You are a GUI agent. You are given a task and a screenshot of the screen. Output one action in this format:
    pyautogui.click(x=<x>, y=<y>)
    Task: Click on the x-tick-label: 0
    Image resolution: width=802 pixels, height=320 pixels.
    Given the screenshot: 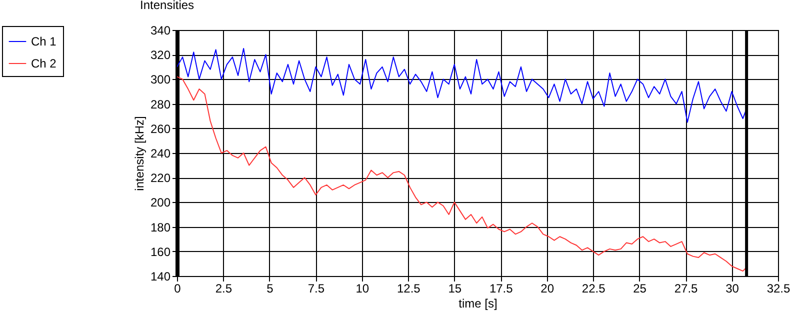 What is the action you would take?
    pyautogui.click(x=178, y=289)
    